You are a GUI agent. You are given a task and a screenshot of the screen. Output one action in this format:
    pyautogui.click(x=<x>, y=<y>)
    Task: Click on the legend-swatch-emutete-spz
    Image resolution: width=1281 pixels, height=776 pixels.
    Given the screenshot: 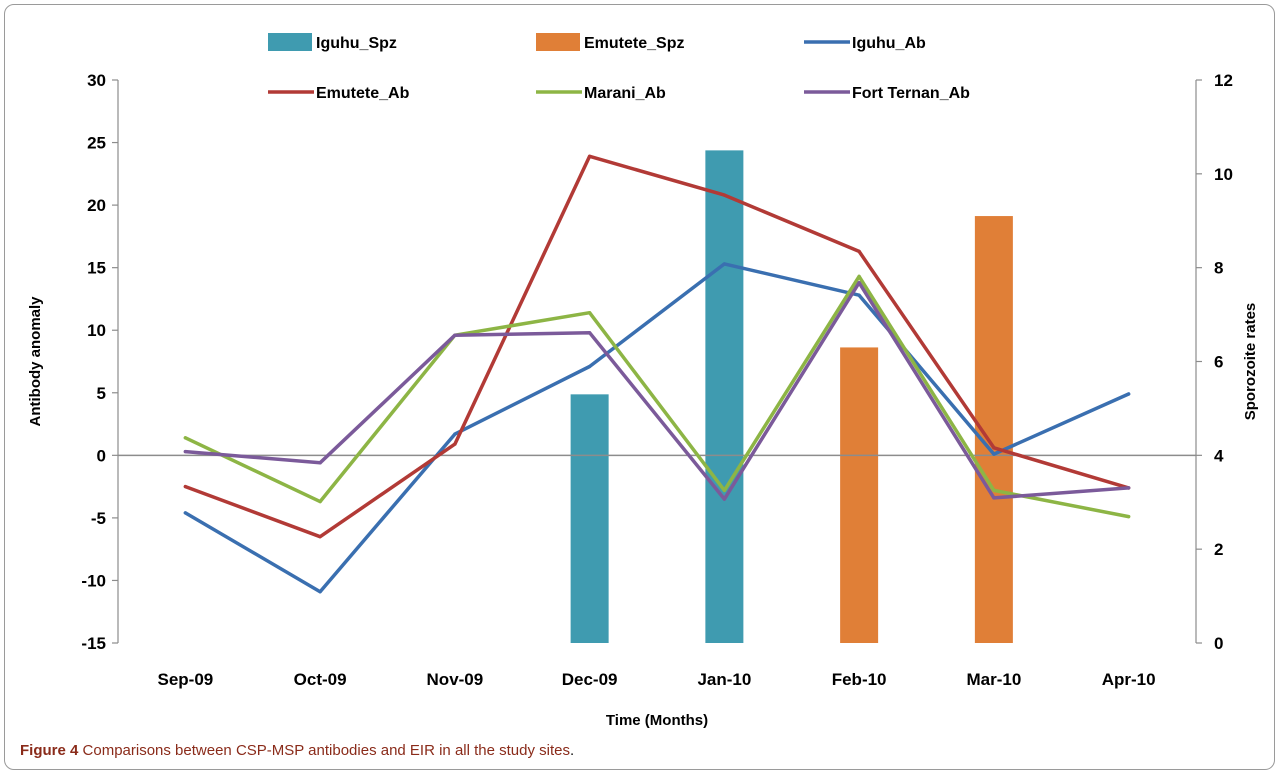 What is the action you would take?
    pyautogui.click(x=558, y=42)
    